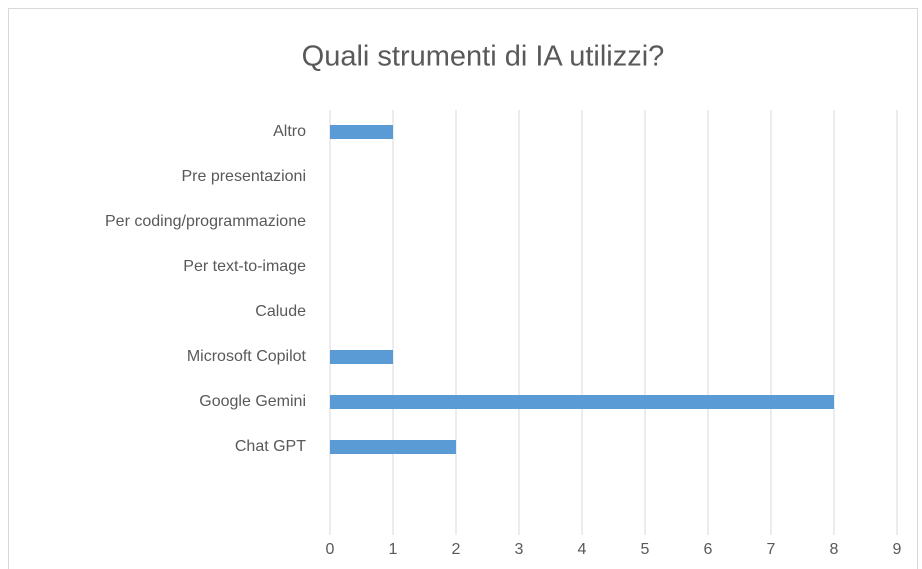 The height and width of the screenshot is (569, 922). What do you see at coordinates (244, 266) in the screenshot?
I see `y-tick-label: Per text-to-image` at bounding box center [244, 266].